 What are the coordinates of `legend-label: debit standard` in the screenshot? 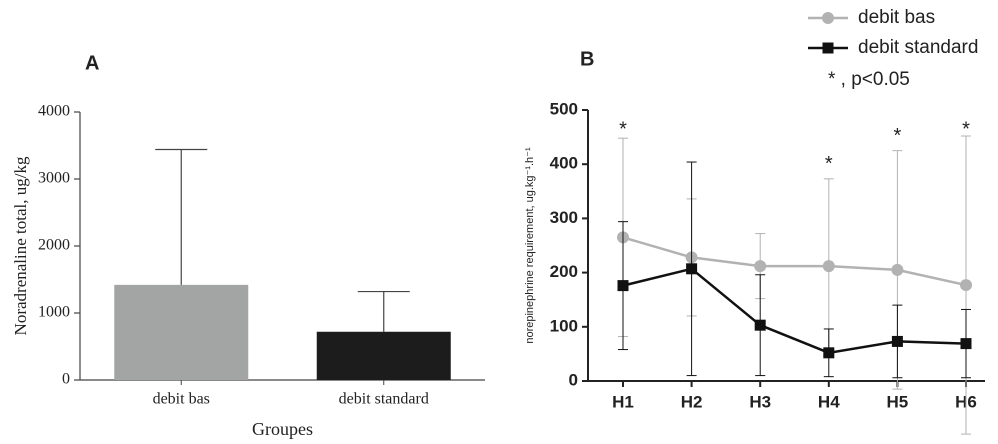 It's located at (918, 47).